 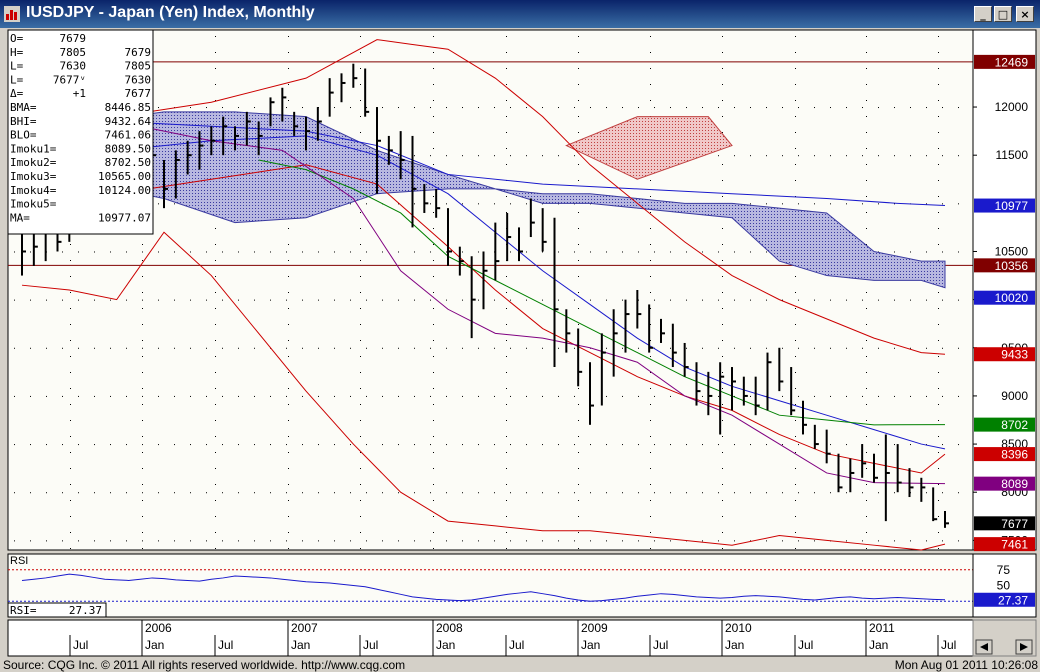 I want to click on rsi-panel, so click(x=490, y=585).